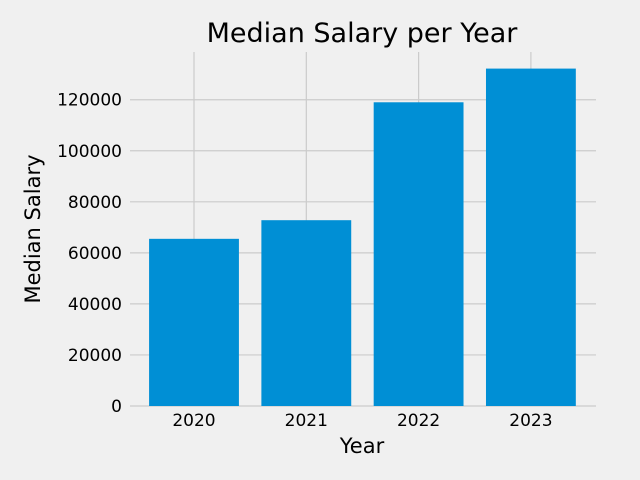  What do you see at coordinates (530, 237) in the screenshot?
I see `bar-2023` at bounding box center [530, 237].